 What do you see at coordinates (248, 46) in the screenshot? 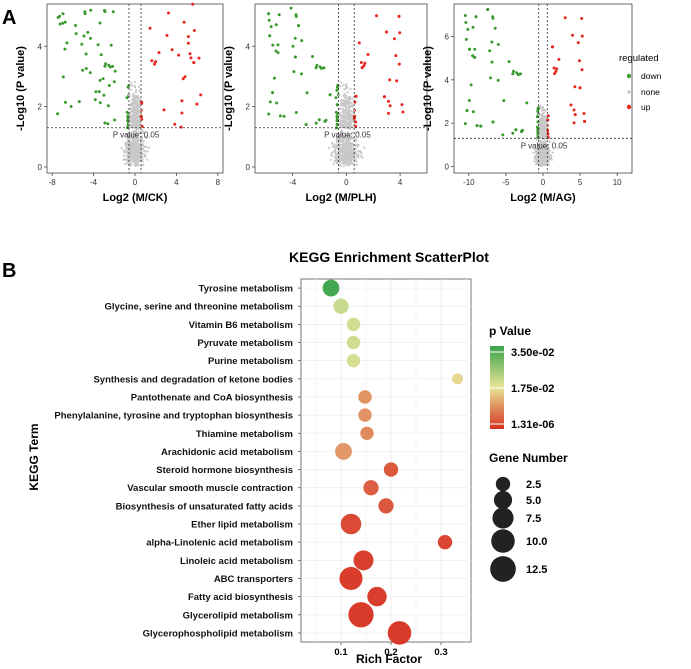
I see `y-tick-label: 4` at bounding box center [248, 46].